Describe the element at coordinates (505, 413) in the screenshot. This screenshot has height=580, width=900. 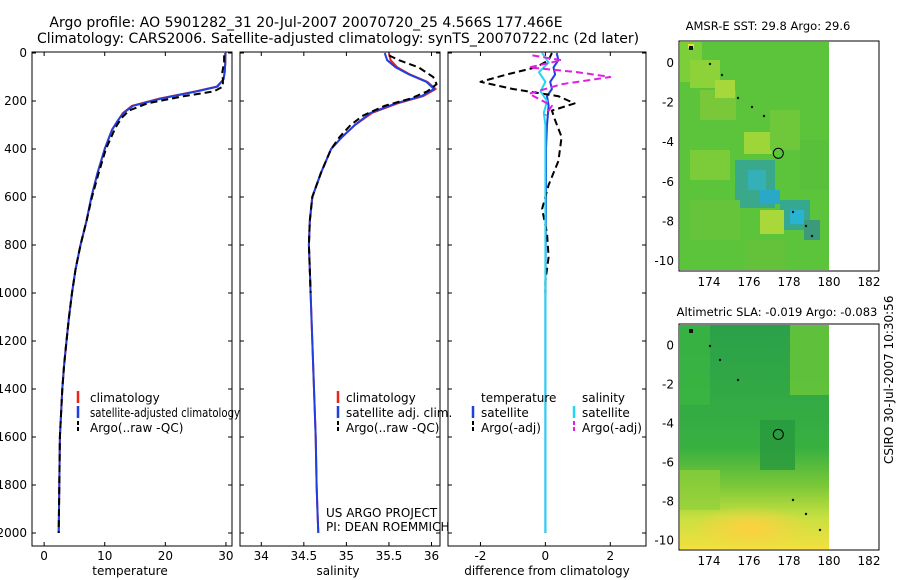
I see `legend-label-temp-satellite: satellite` at that location.